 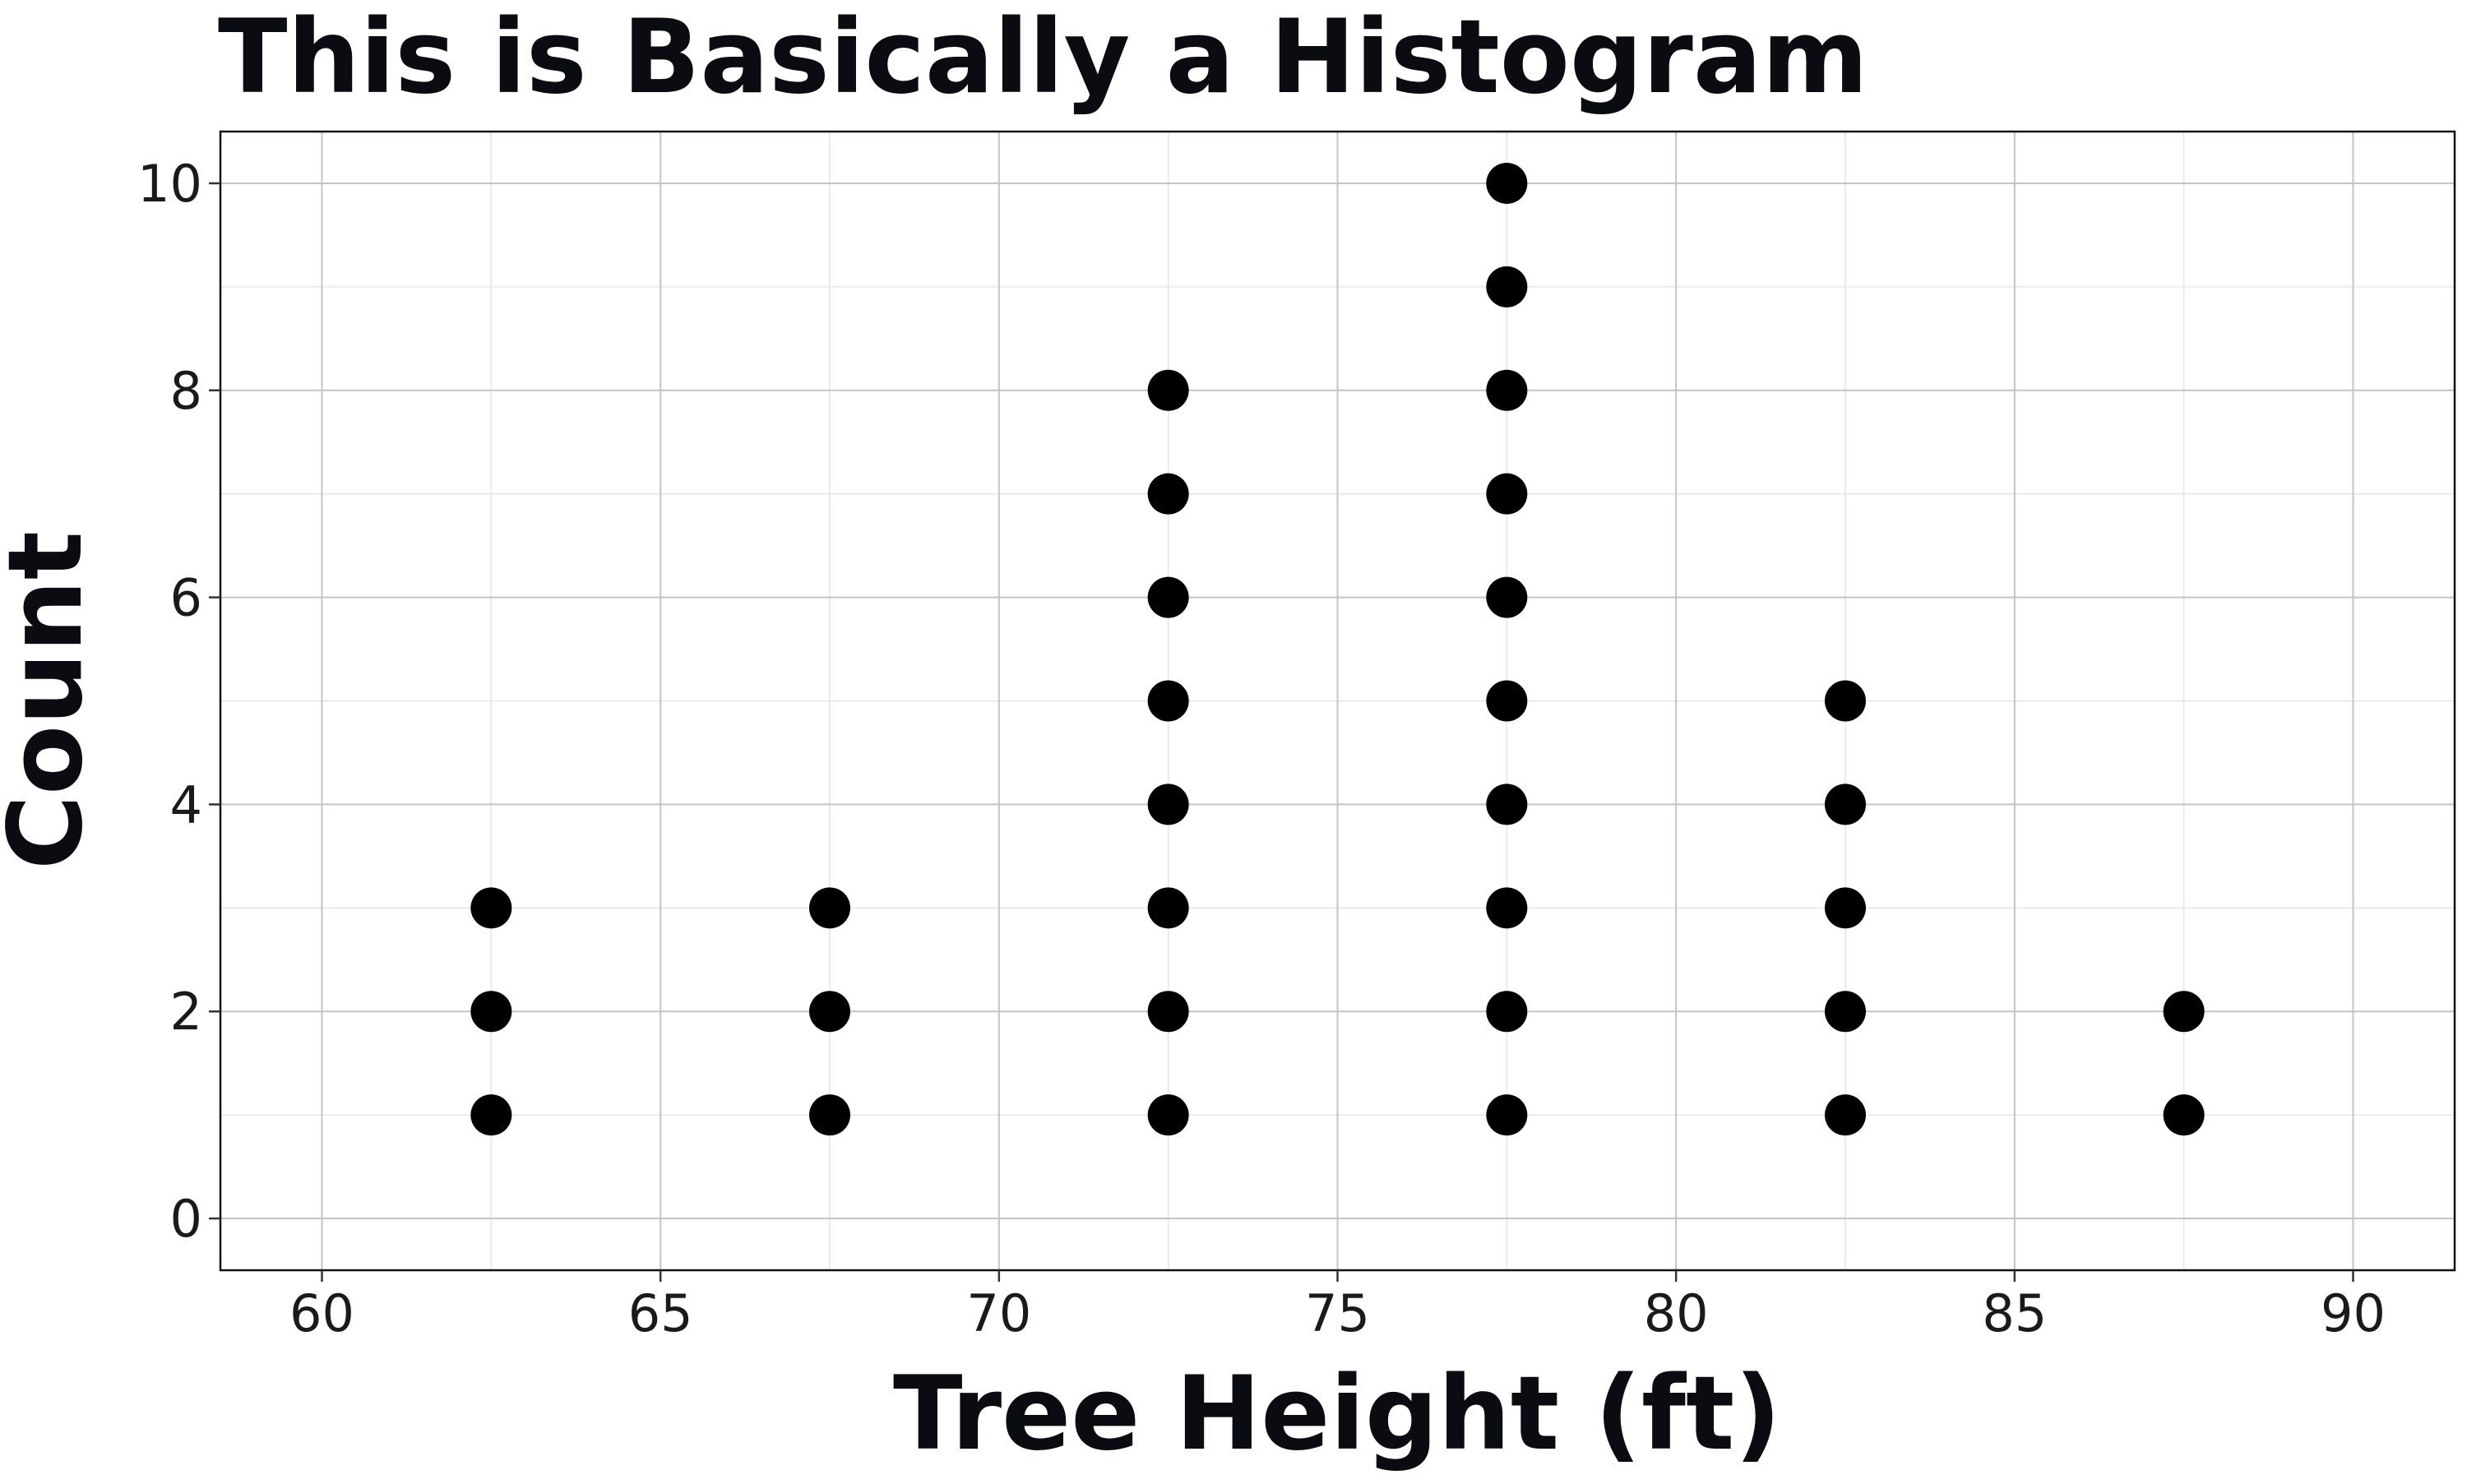 I want to click on x-tick-label: 60, so click(x=322, y=1313).